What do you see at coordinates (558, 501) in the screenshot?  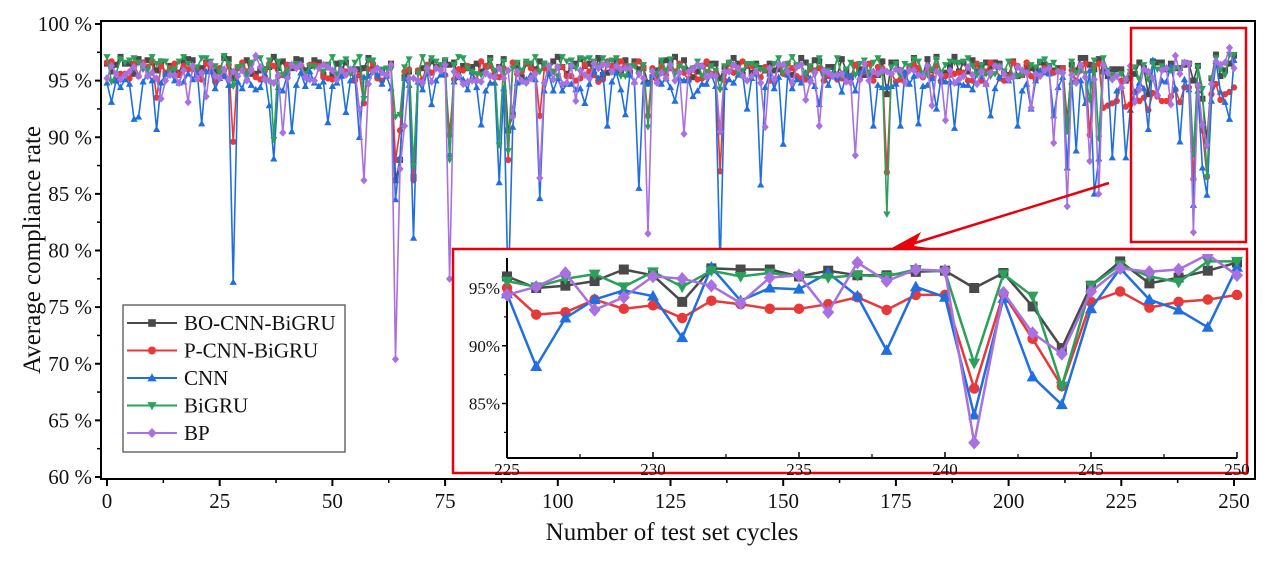 I see `x-tick-label: 100` at bounding box center [558, 501].